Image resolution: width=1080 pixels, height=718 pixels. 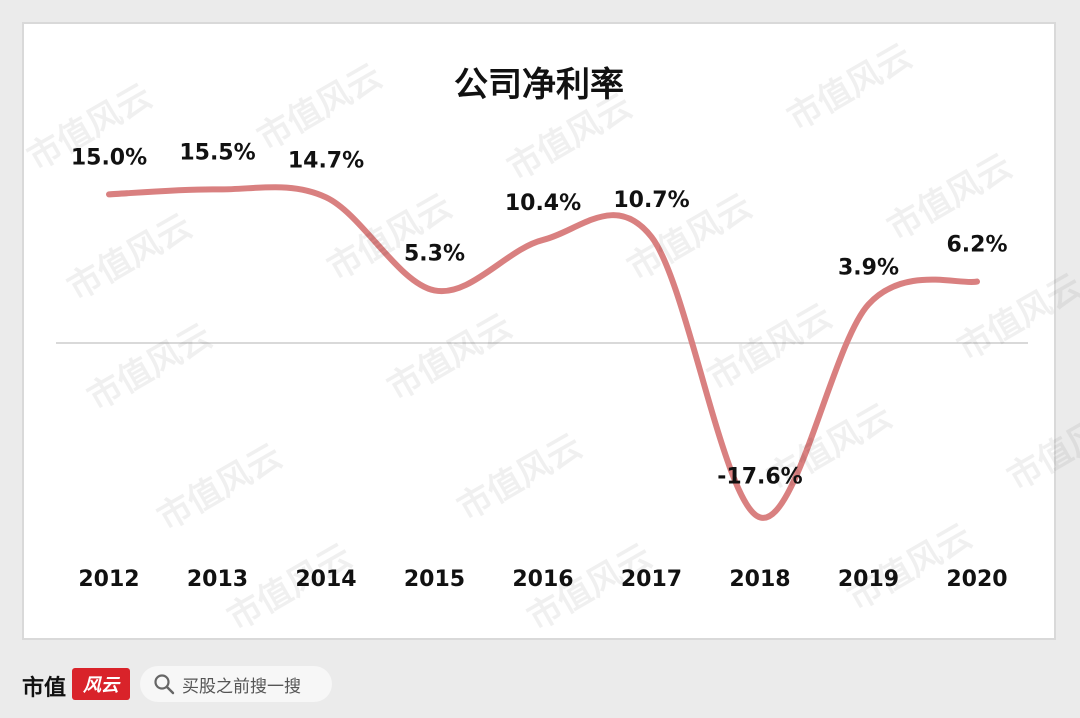 I want to click on search-icon, so click(x=164, y=684).